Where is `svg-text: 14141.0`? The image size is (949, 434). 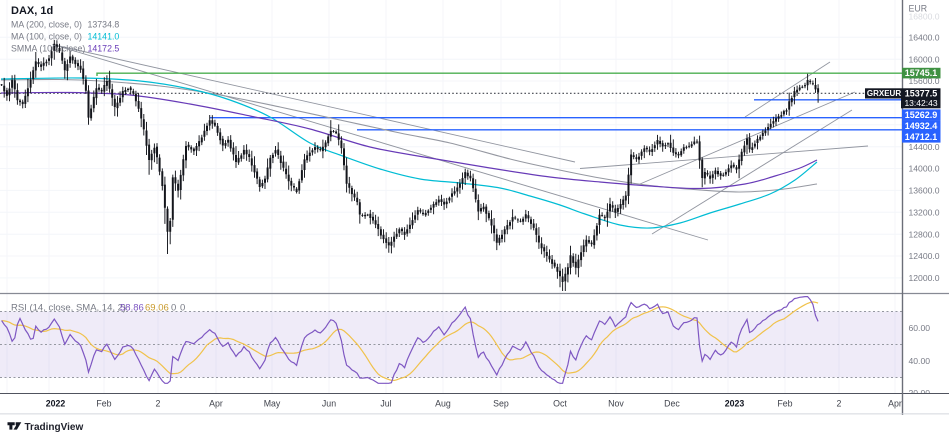
svg-text: 14141.0 is located at coordinates (104, 37).